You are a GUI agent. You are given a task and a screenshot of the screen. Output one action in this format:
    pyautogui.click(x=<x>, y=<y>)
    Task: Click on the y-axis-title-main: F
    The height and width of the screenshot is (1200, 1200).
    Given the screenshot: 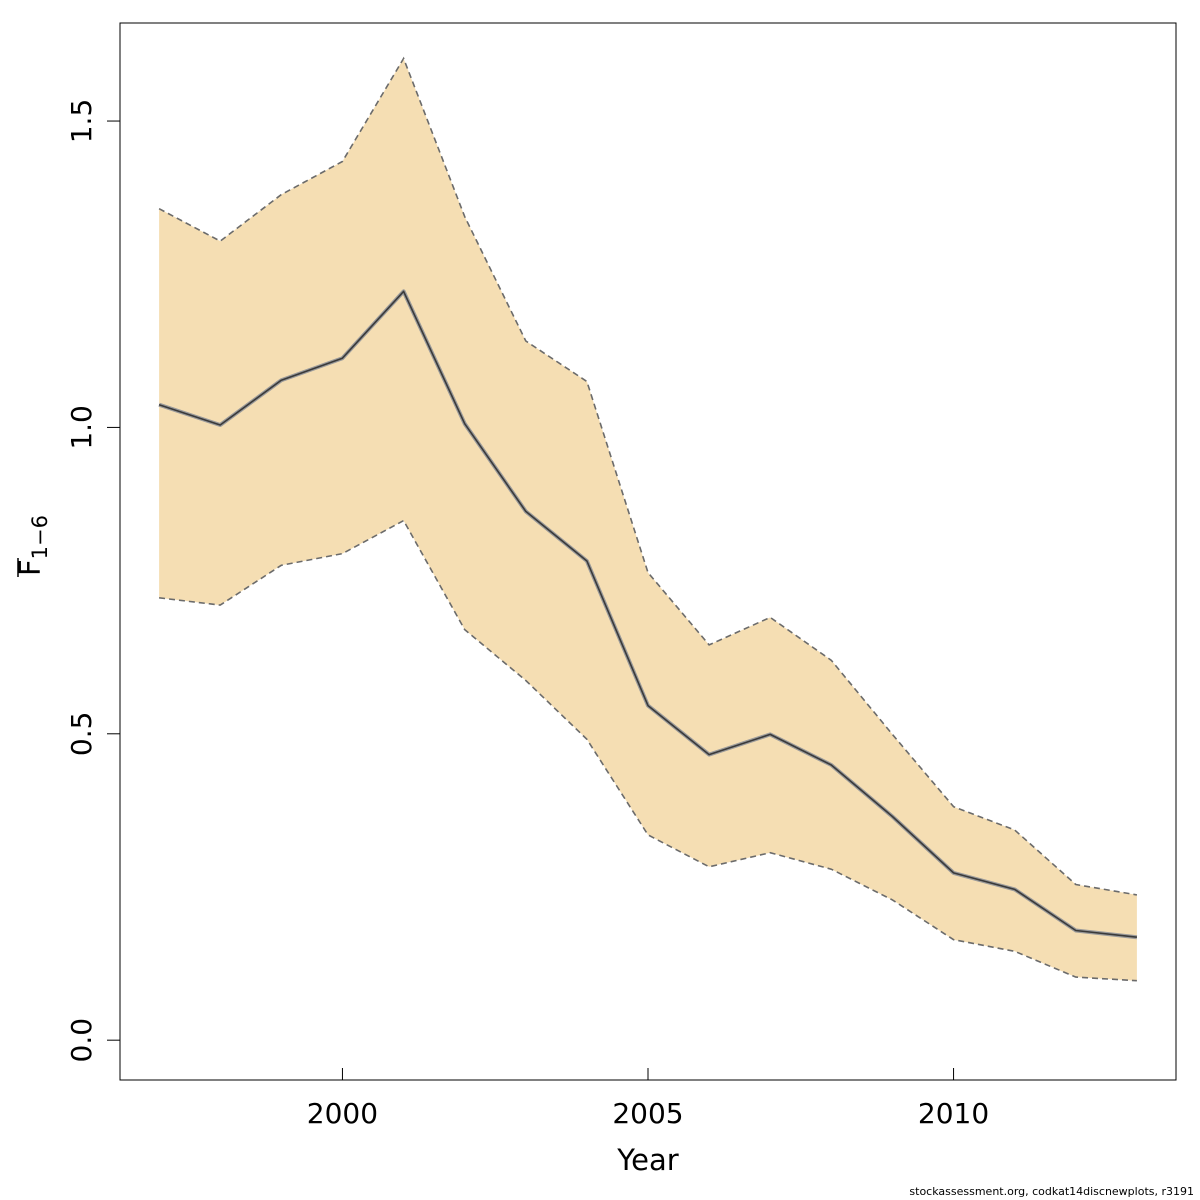 What is the action you would take?
    pyautogui.click(x=30, y=567)
    